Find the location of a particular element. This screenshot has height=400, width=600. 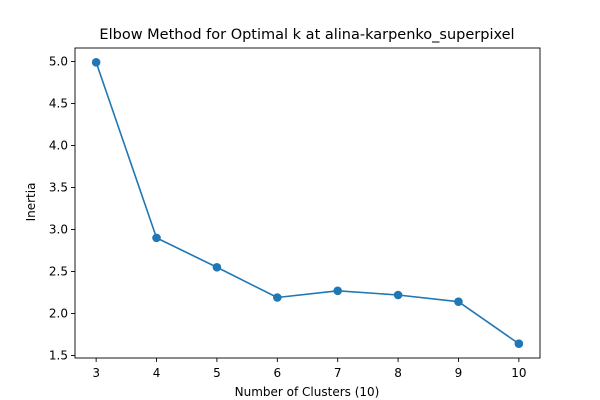

y-tick-label: 5.0 is located at coordinates (58, 61).